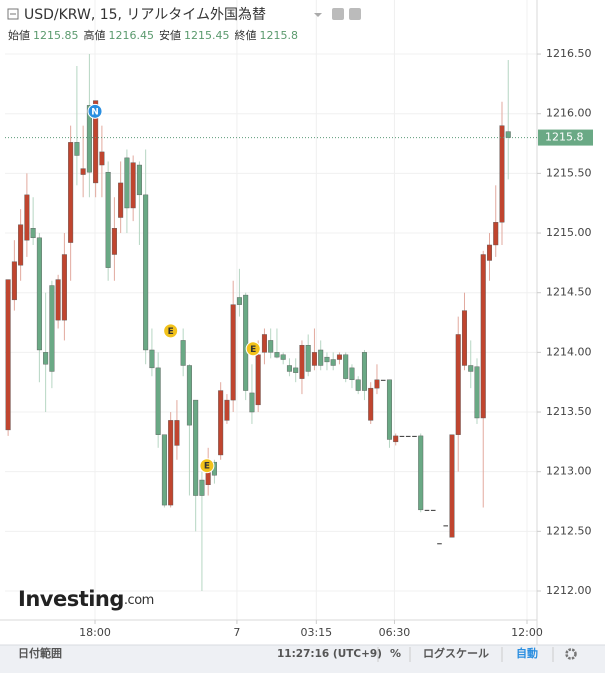  What do you see at coordinates (527, 632) in the screenshot?
I see `x-tick-label: 12:00` at bounding box center [527, 632].